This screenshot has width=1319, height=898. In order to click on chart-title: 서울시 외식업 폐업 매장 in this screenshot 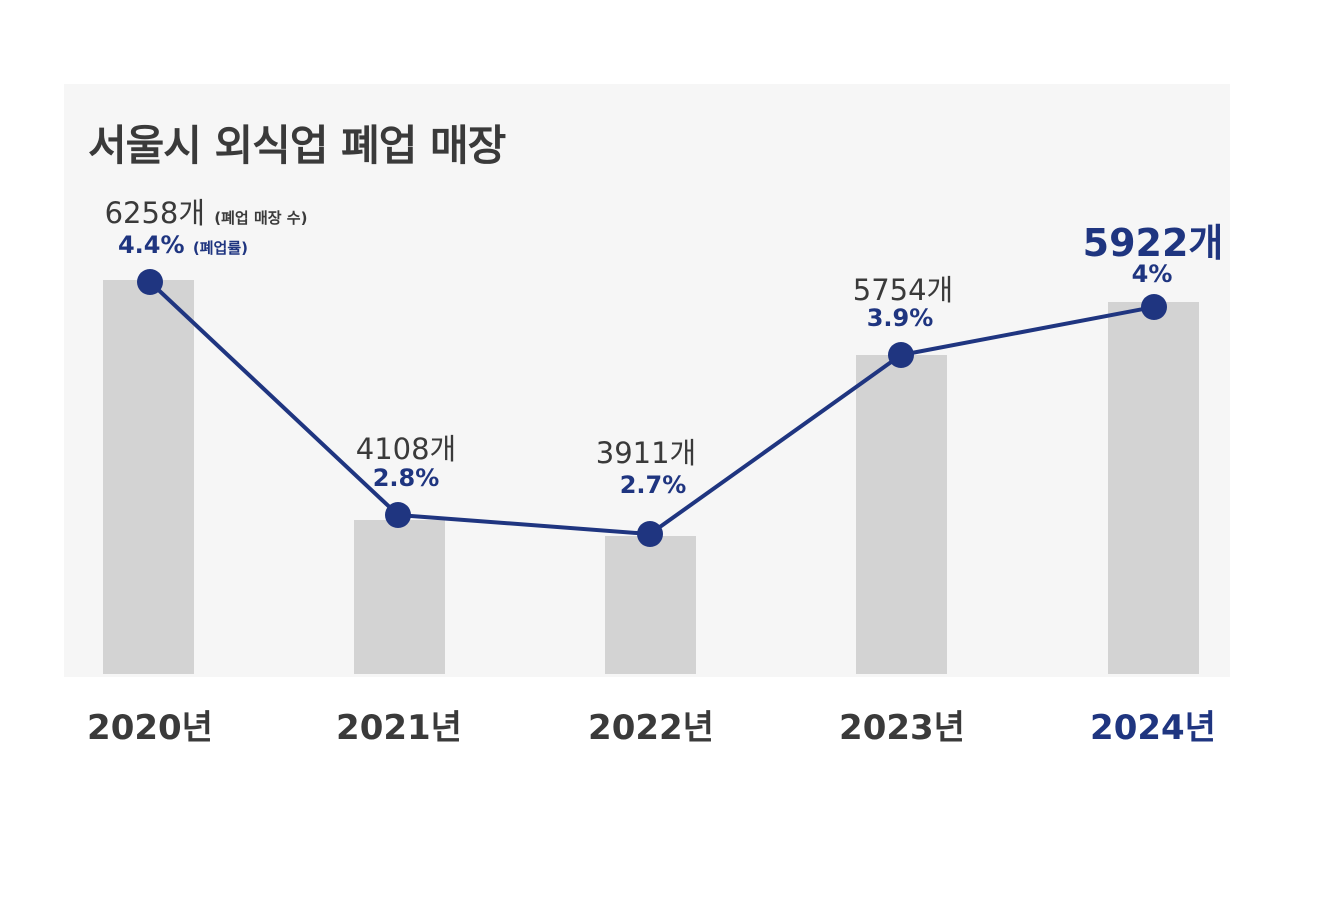, I will do `click(297, 145)`.